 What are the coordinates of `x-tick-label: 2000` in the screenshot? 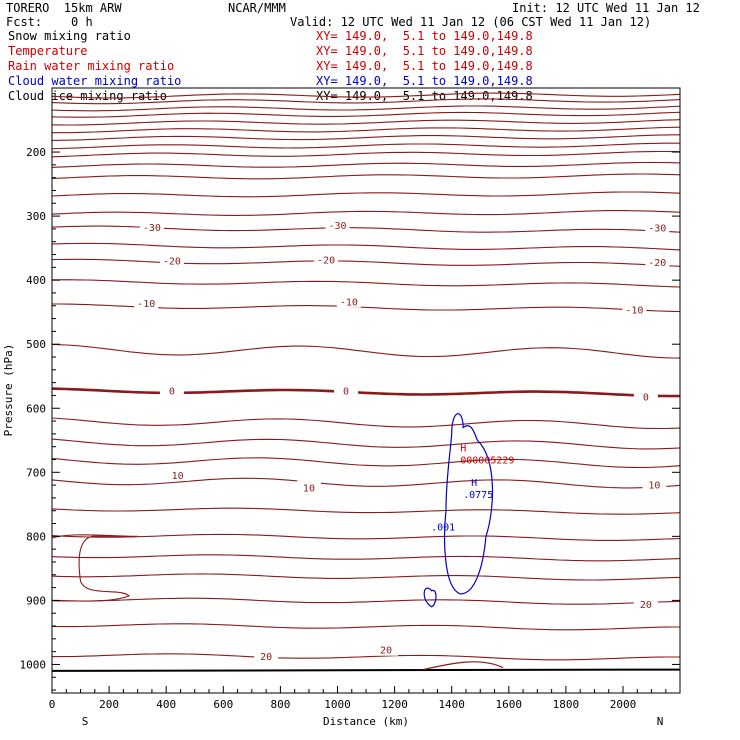 It's located at (623, 704).